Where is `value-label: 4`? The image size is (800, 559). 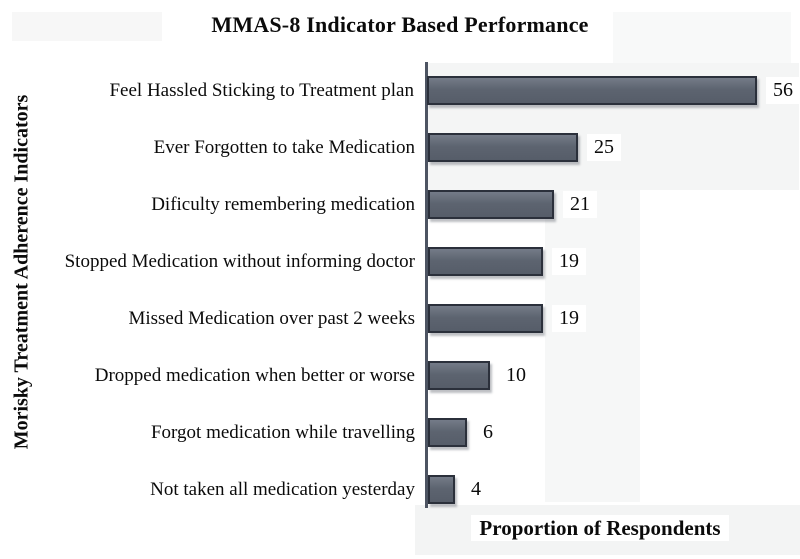 value-label: 4 is located at coordinates (476, 489).